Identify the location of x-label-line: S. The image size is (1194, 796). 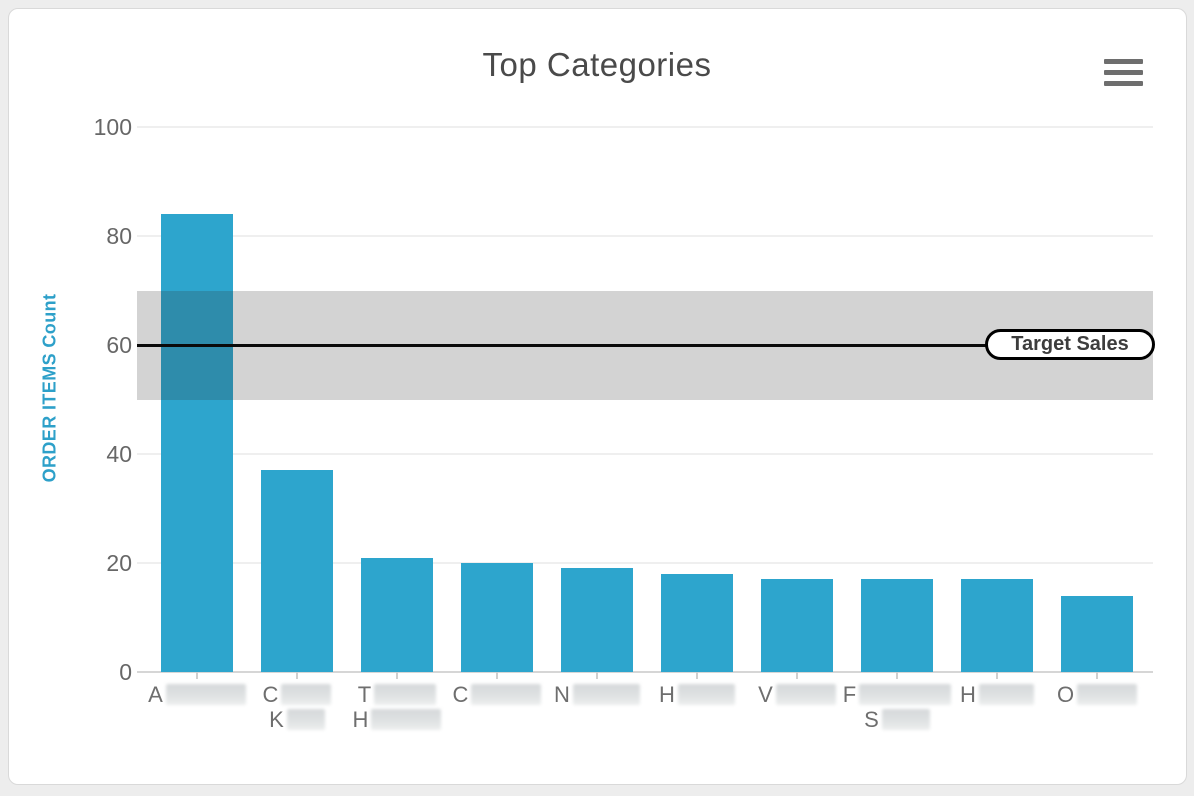
(897, 719).